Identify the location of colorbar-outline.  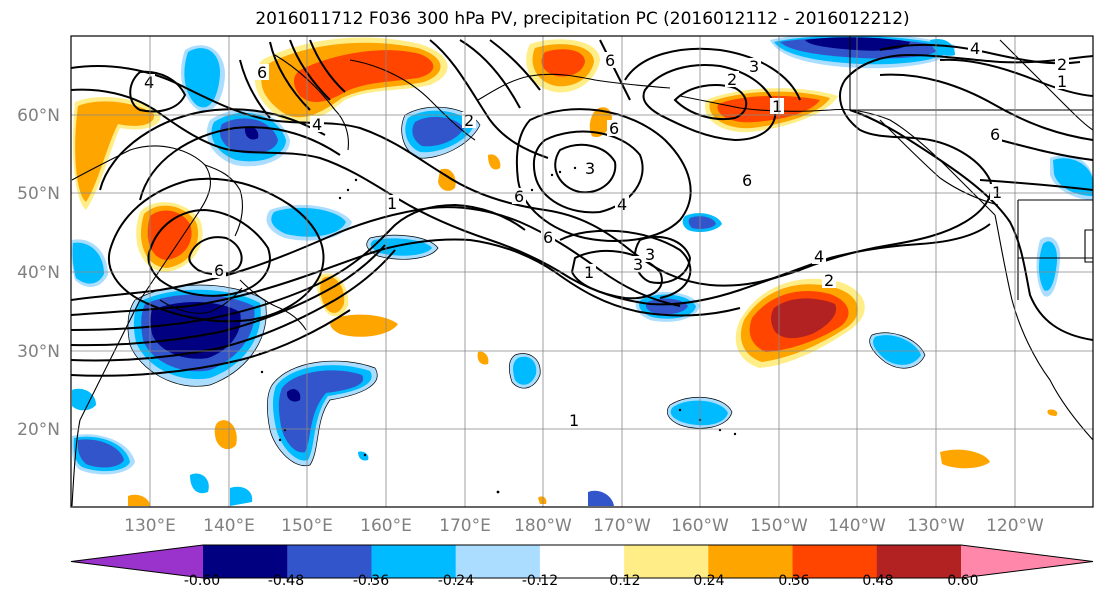
(582, 561).